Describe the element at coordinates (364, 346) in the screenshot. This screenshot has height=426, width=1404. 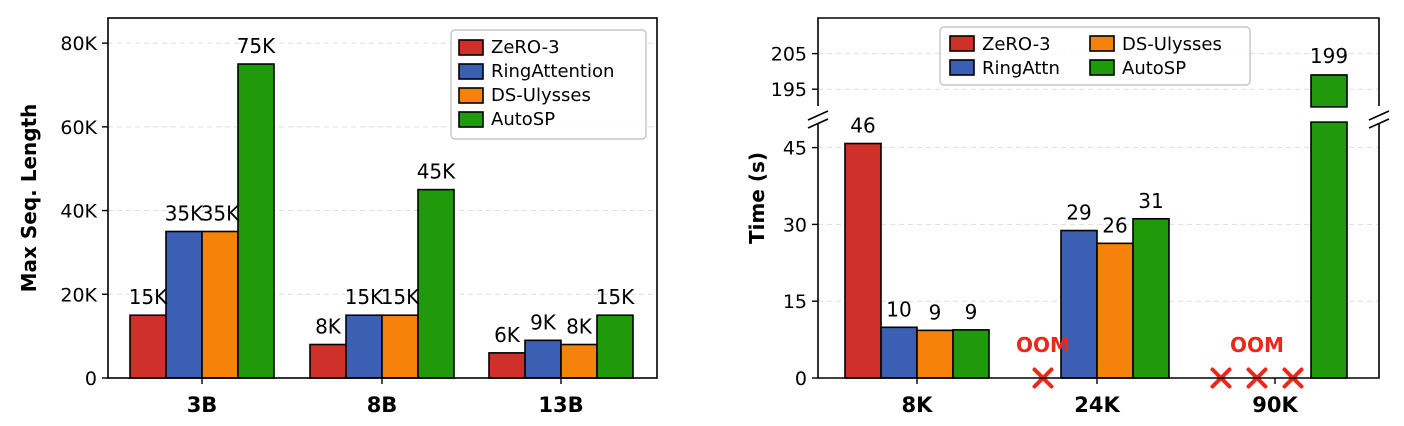
I see `bar-ringattention-8b` at that location.